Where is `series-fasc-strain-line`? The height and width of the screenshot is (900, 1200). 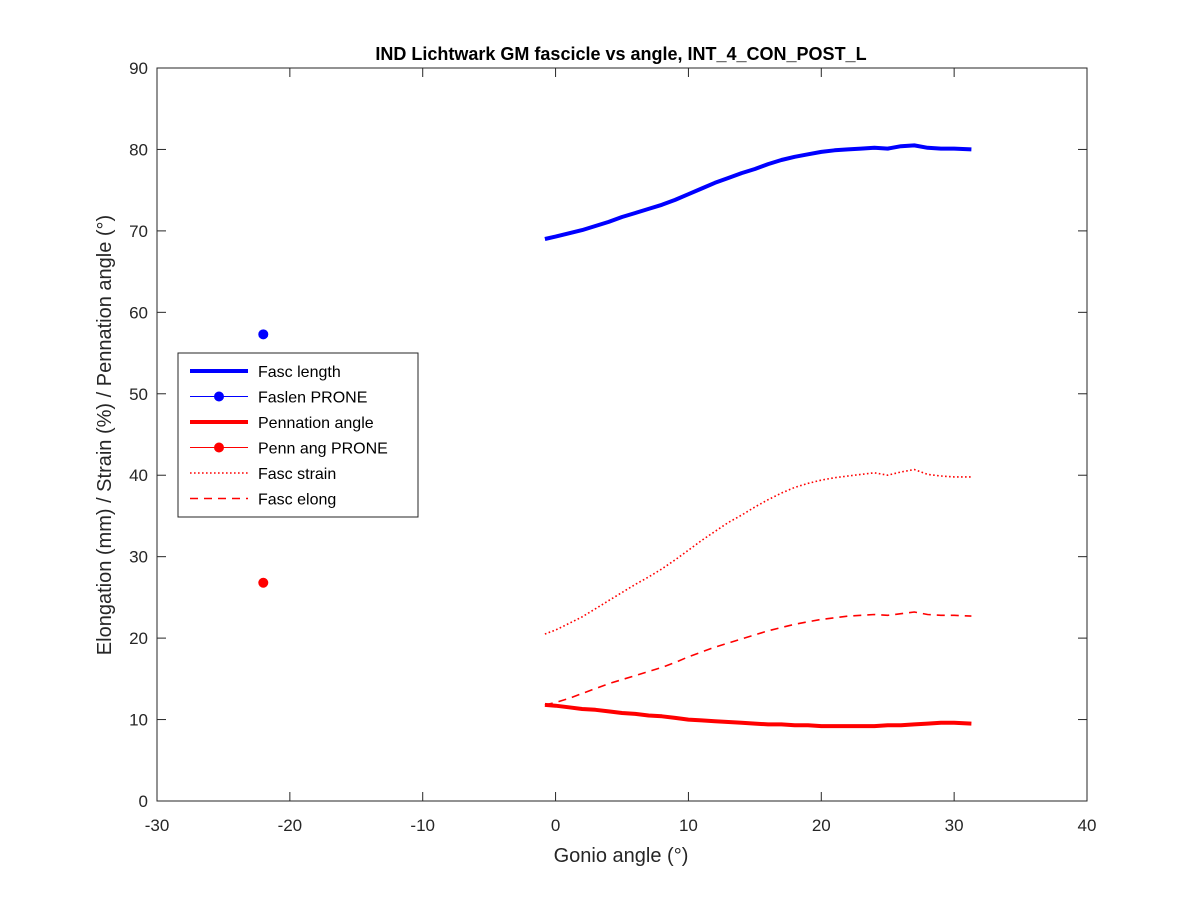
series-fasc-strain-line is located at coordinates (758, 551).